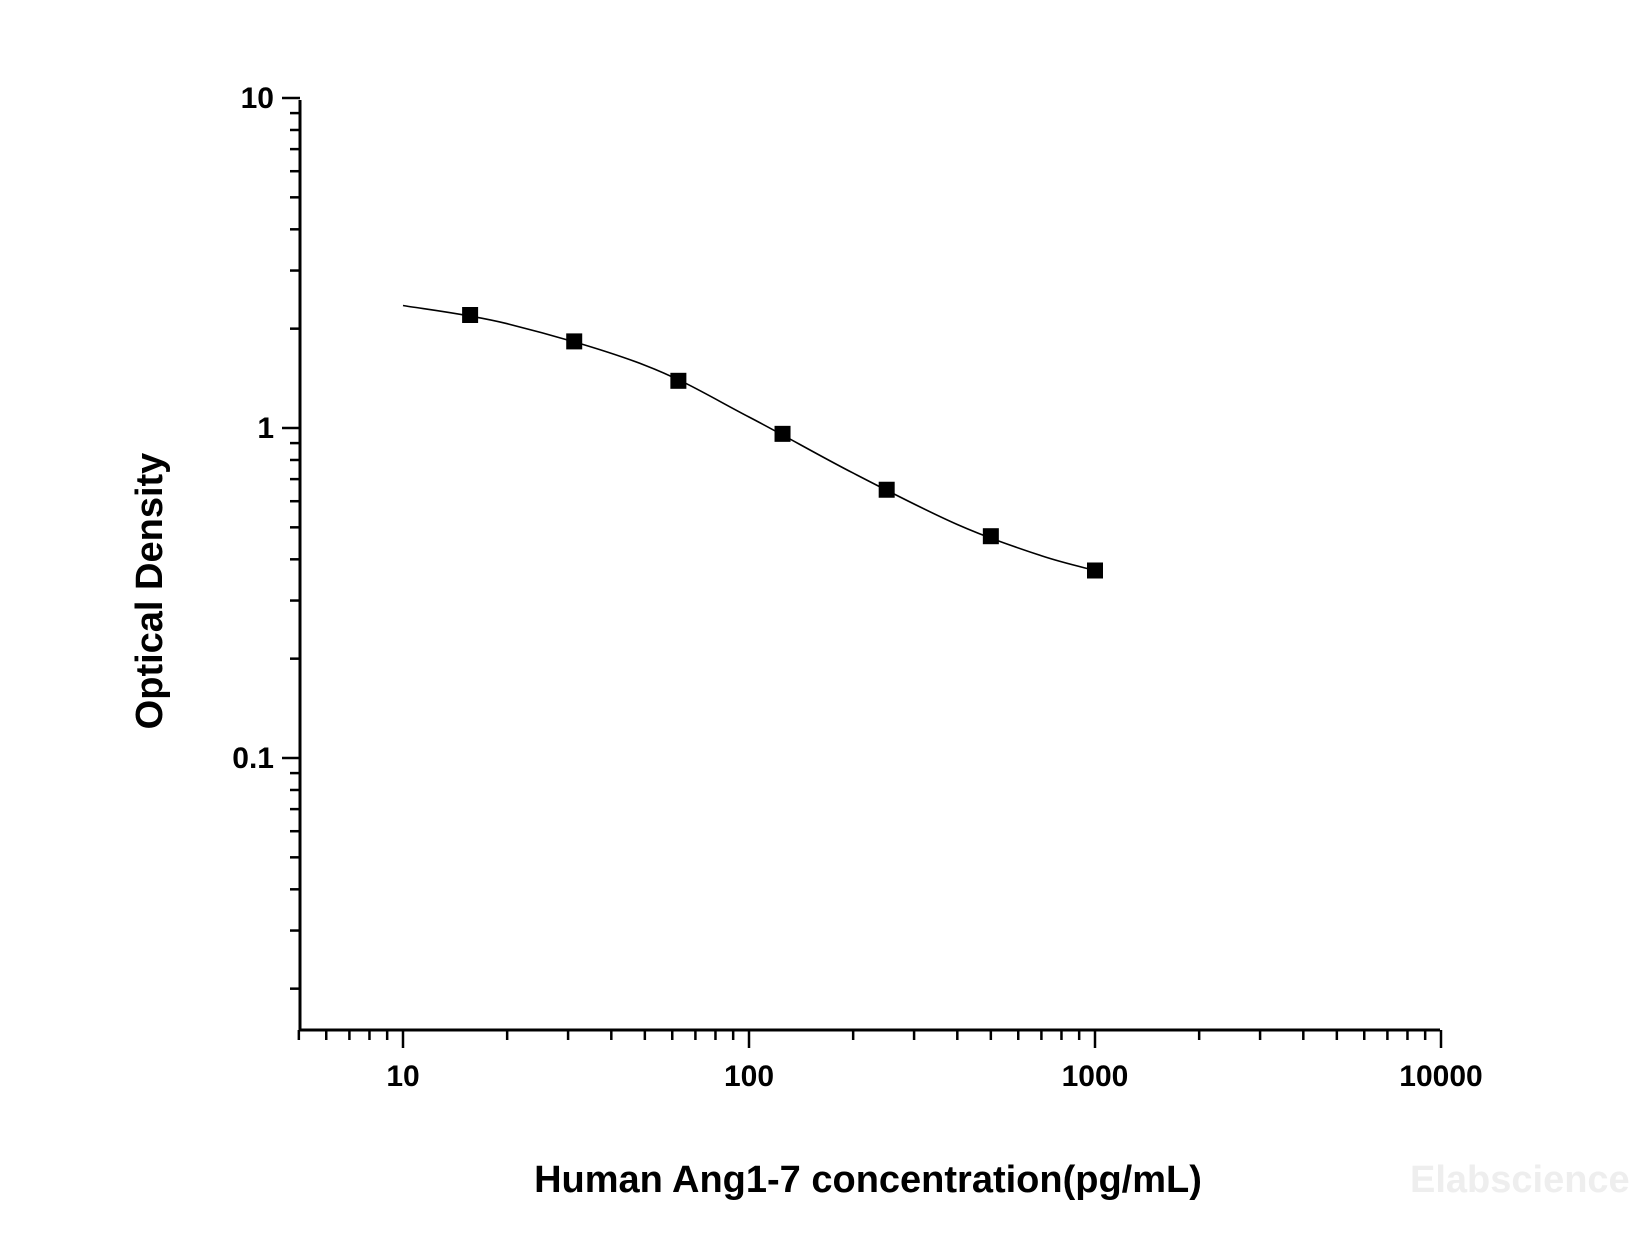 The image size is (1650, 1237). What do you see at coordinates (265, 428) in the screenshot?
I see `y-tick-label: 1` at bounding box center [265, 428].